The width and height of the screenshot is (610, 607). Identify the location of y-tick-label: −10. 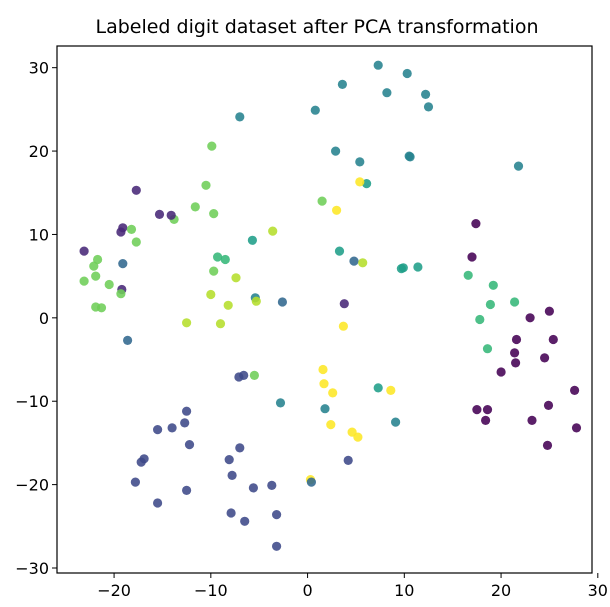
(32, 401).